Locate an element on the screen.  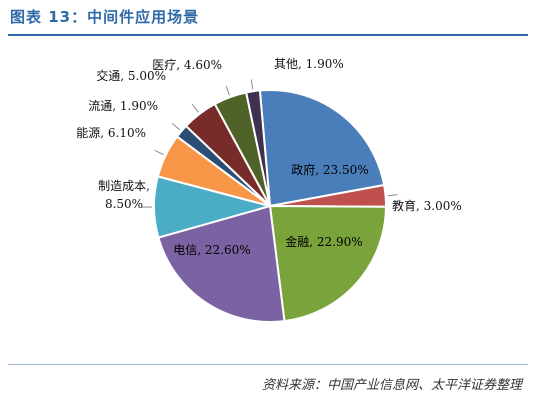
slice-label: 医疗, 4.60% is located at coordinates (187, 65).